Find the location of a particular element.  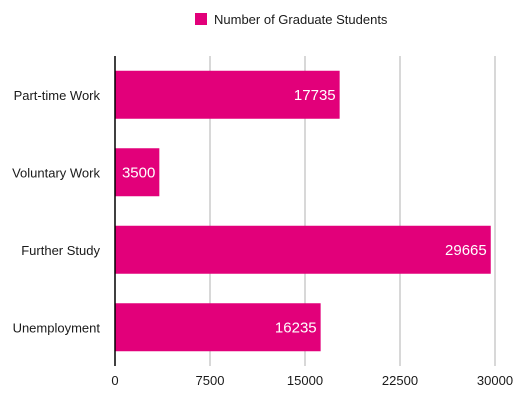

bar-value-label: 29665 is located at coordinates (466, 250).